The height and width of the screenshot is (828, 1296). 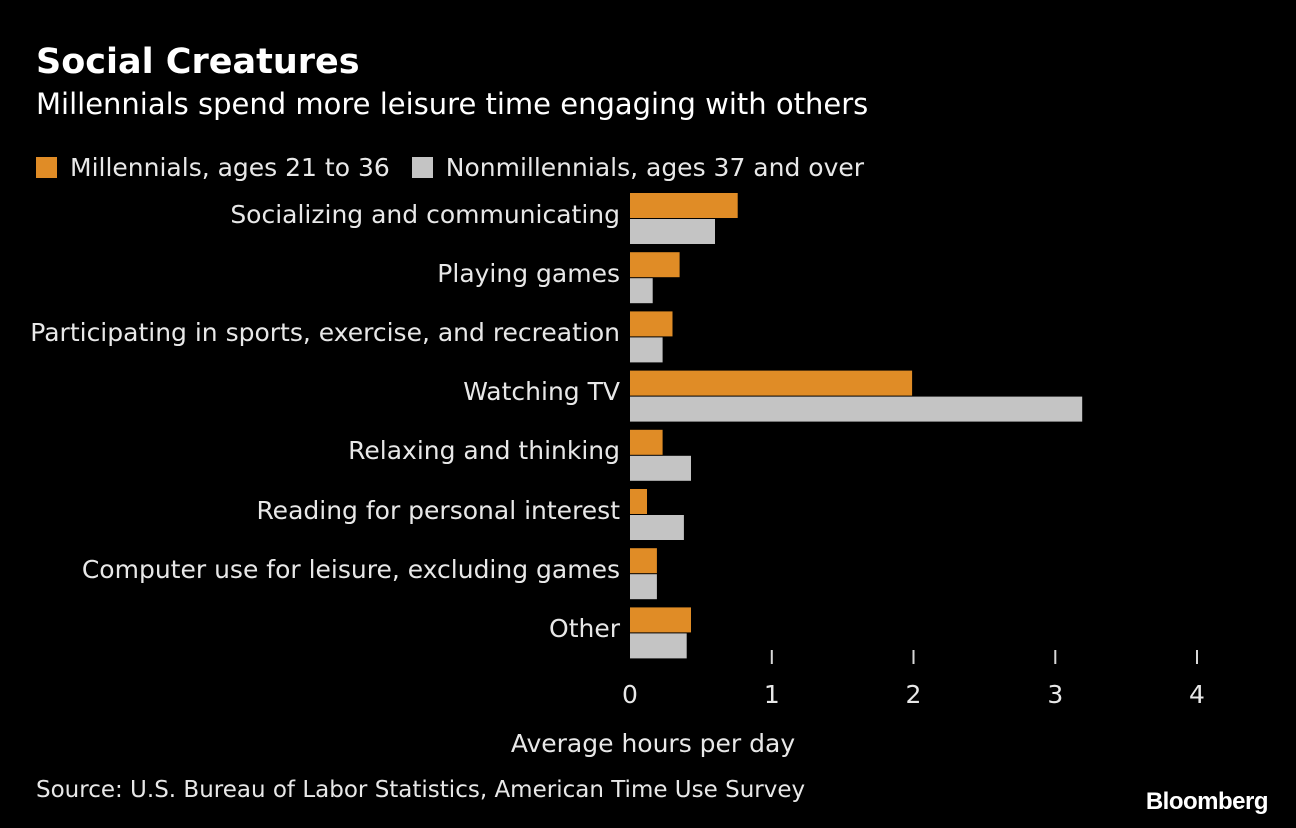 What do you see at coordinates (528, 273) in the screenshot?
I see `category-label-playing-games: Playing games` at bounding box center [528, 273].